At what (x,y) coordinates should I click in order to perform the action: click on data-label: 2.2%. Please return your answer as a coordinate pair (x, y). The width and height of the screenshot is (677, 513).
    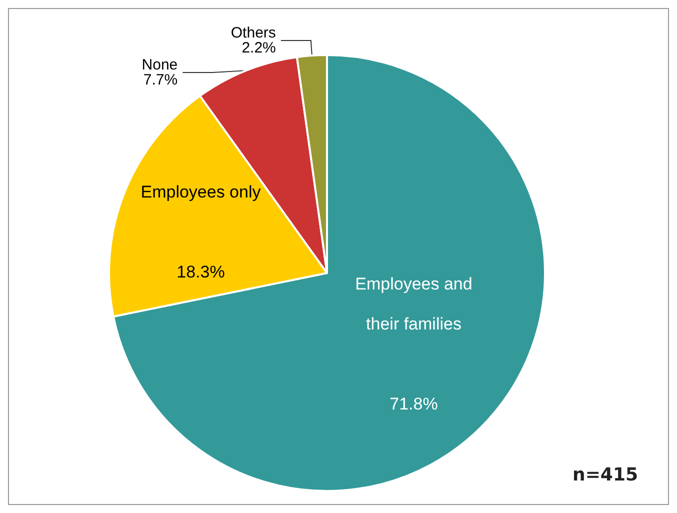
    Looking at the image, I should click on (259, 48).